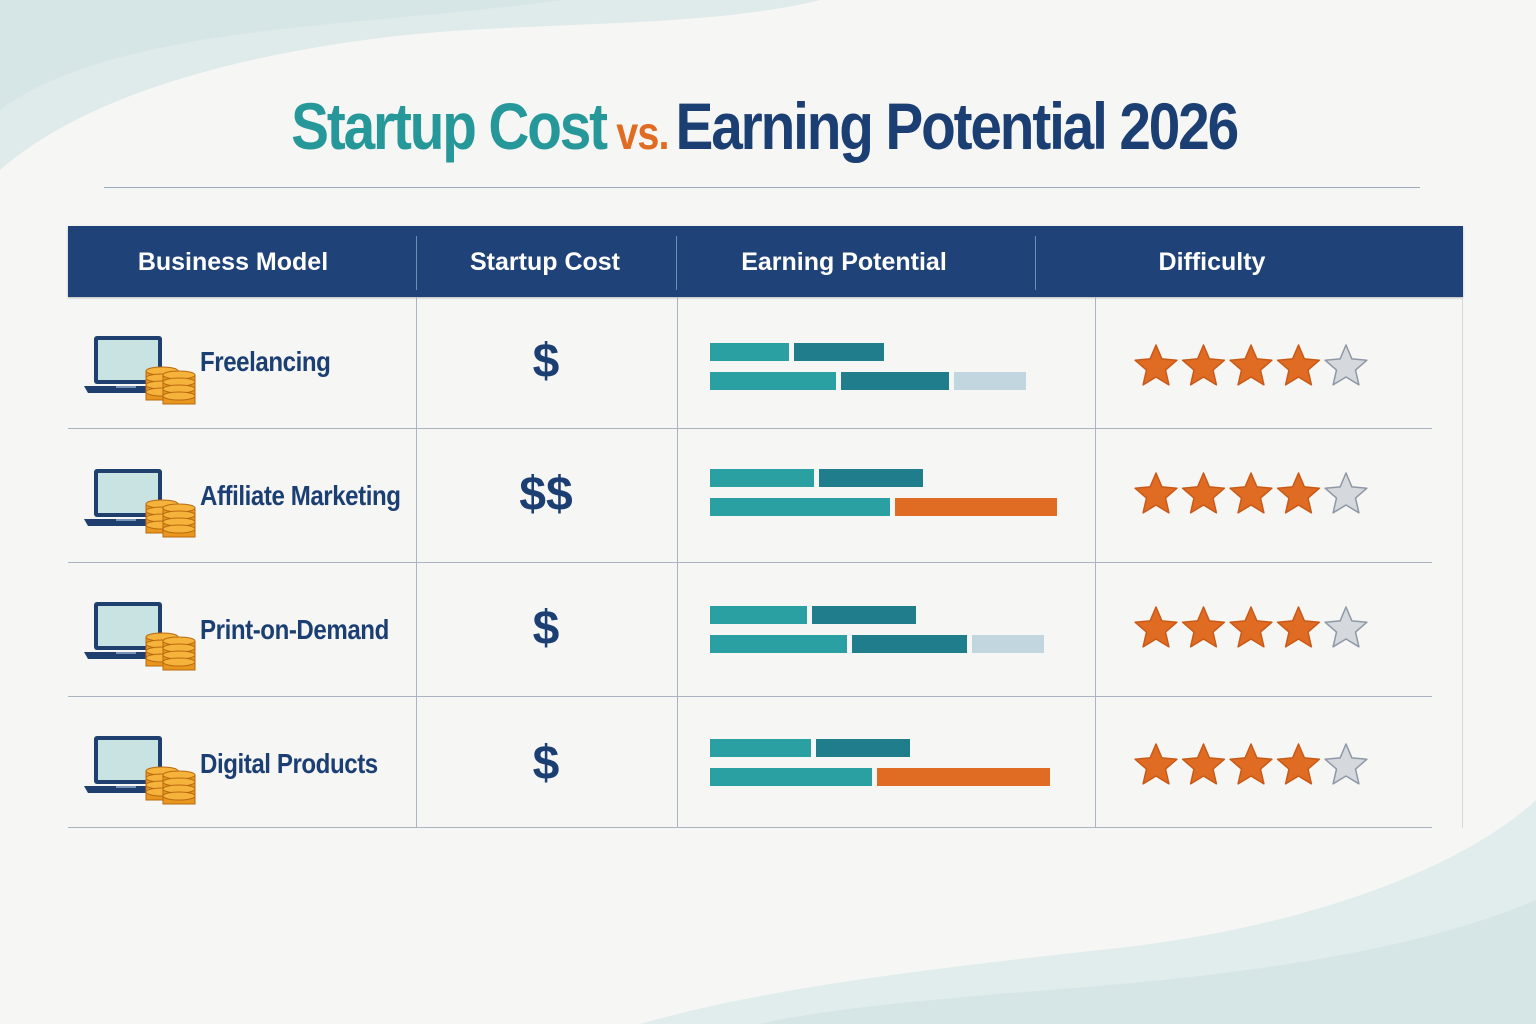 This screenshot has height=1024, width=1536. What do you see at coordinates (957, 126) in the screenshot?
I see `title-part-earning-potential: Earning Potential 2026` at bounding box center [957, 126].